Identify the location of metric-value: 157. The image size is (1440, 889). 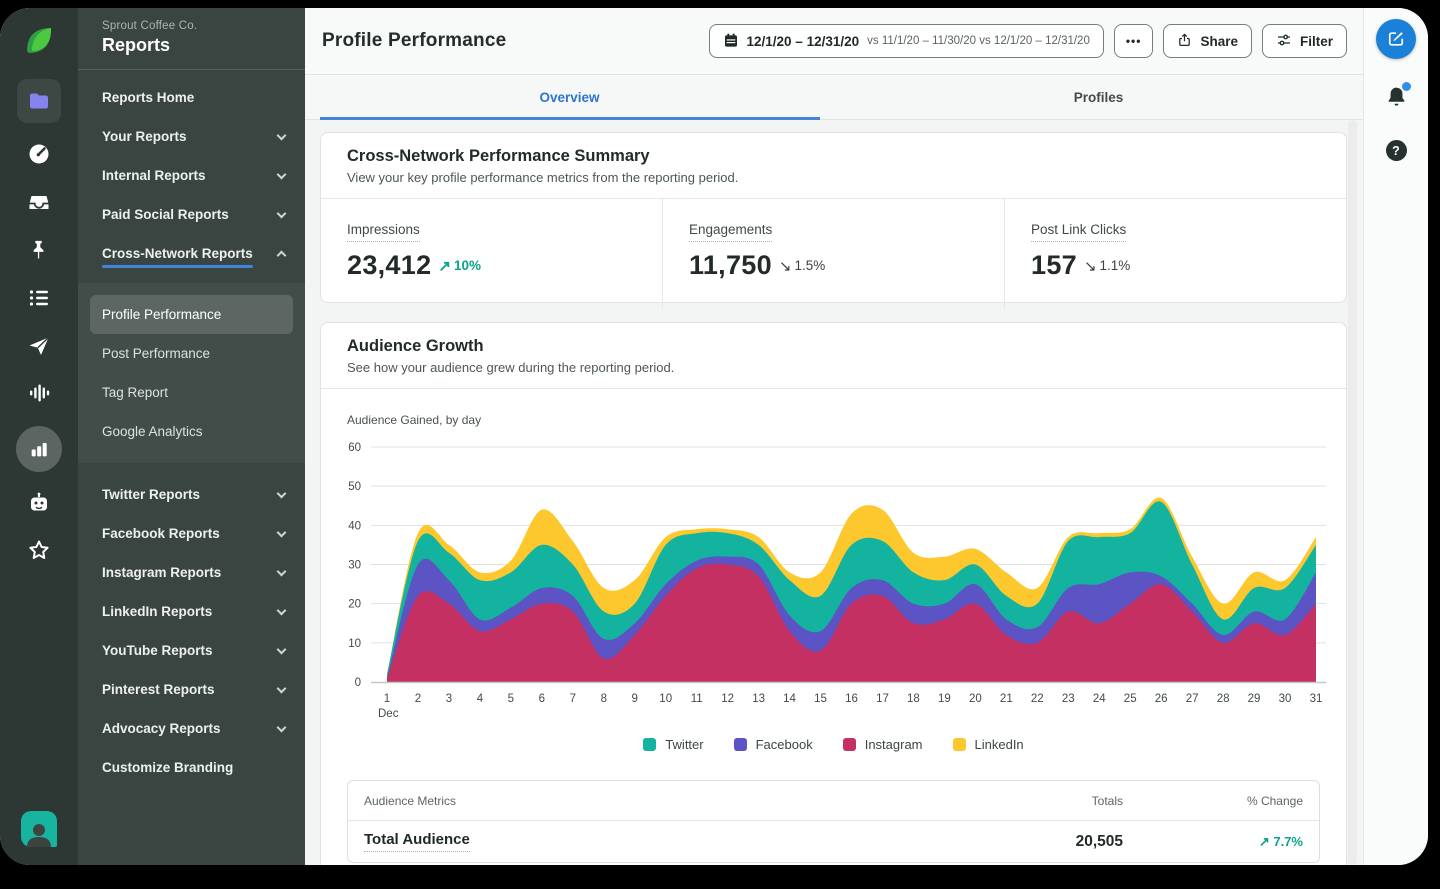
(1054, 265).